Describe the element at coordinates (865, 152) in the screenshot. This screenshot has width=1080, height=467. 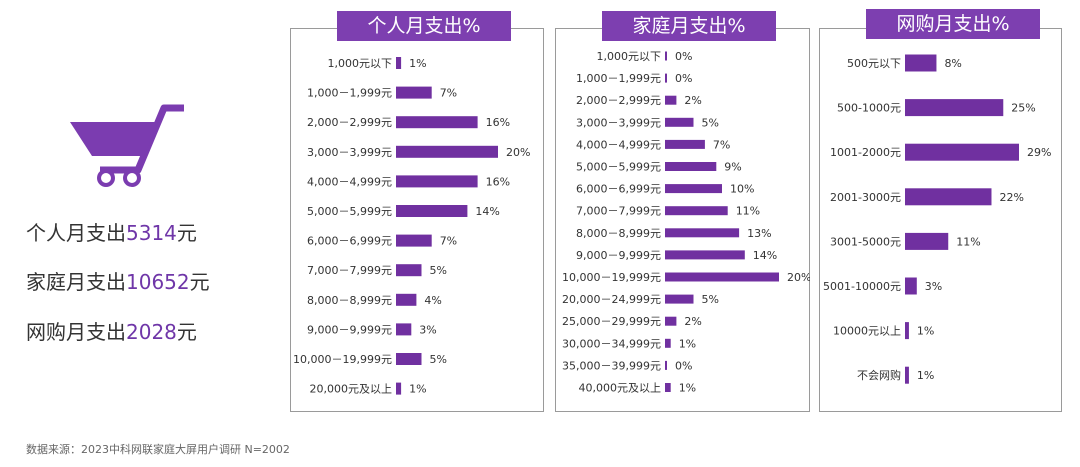
I see `category-label: 1001-2000元` at that location.